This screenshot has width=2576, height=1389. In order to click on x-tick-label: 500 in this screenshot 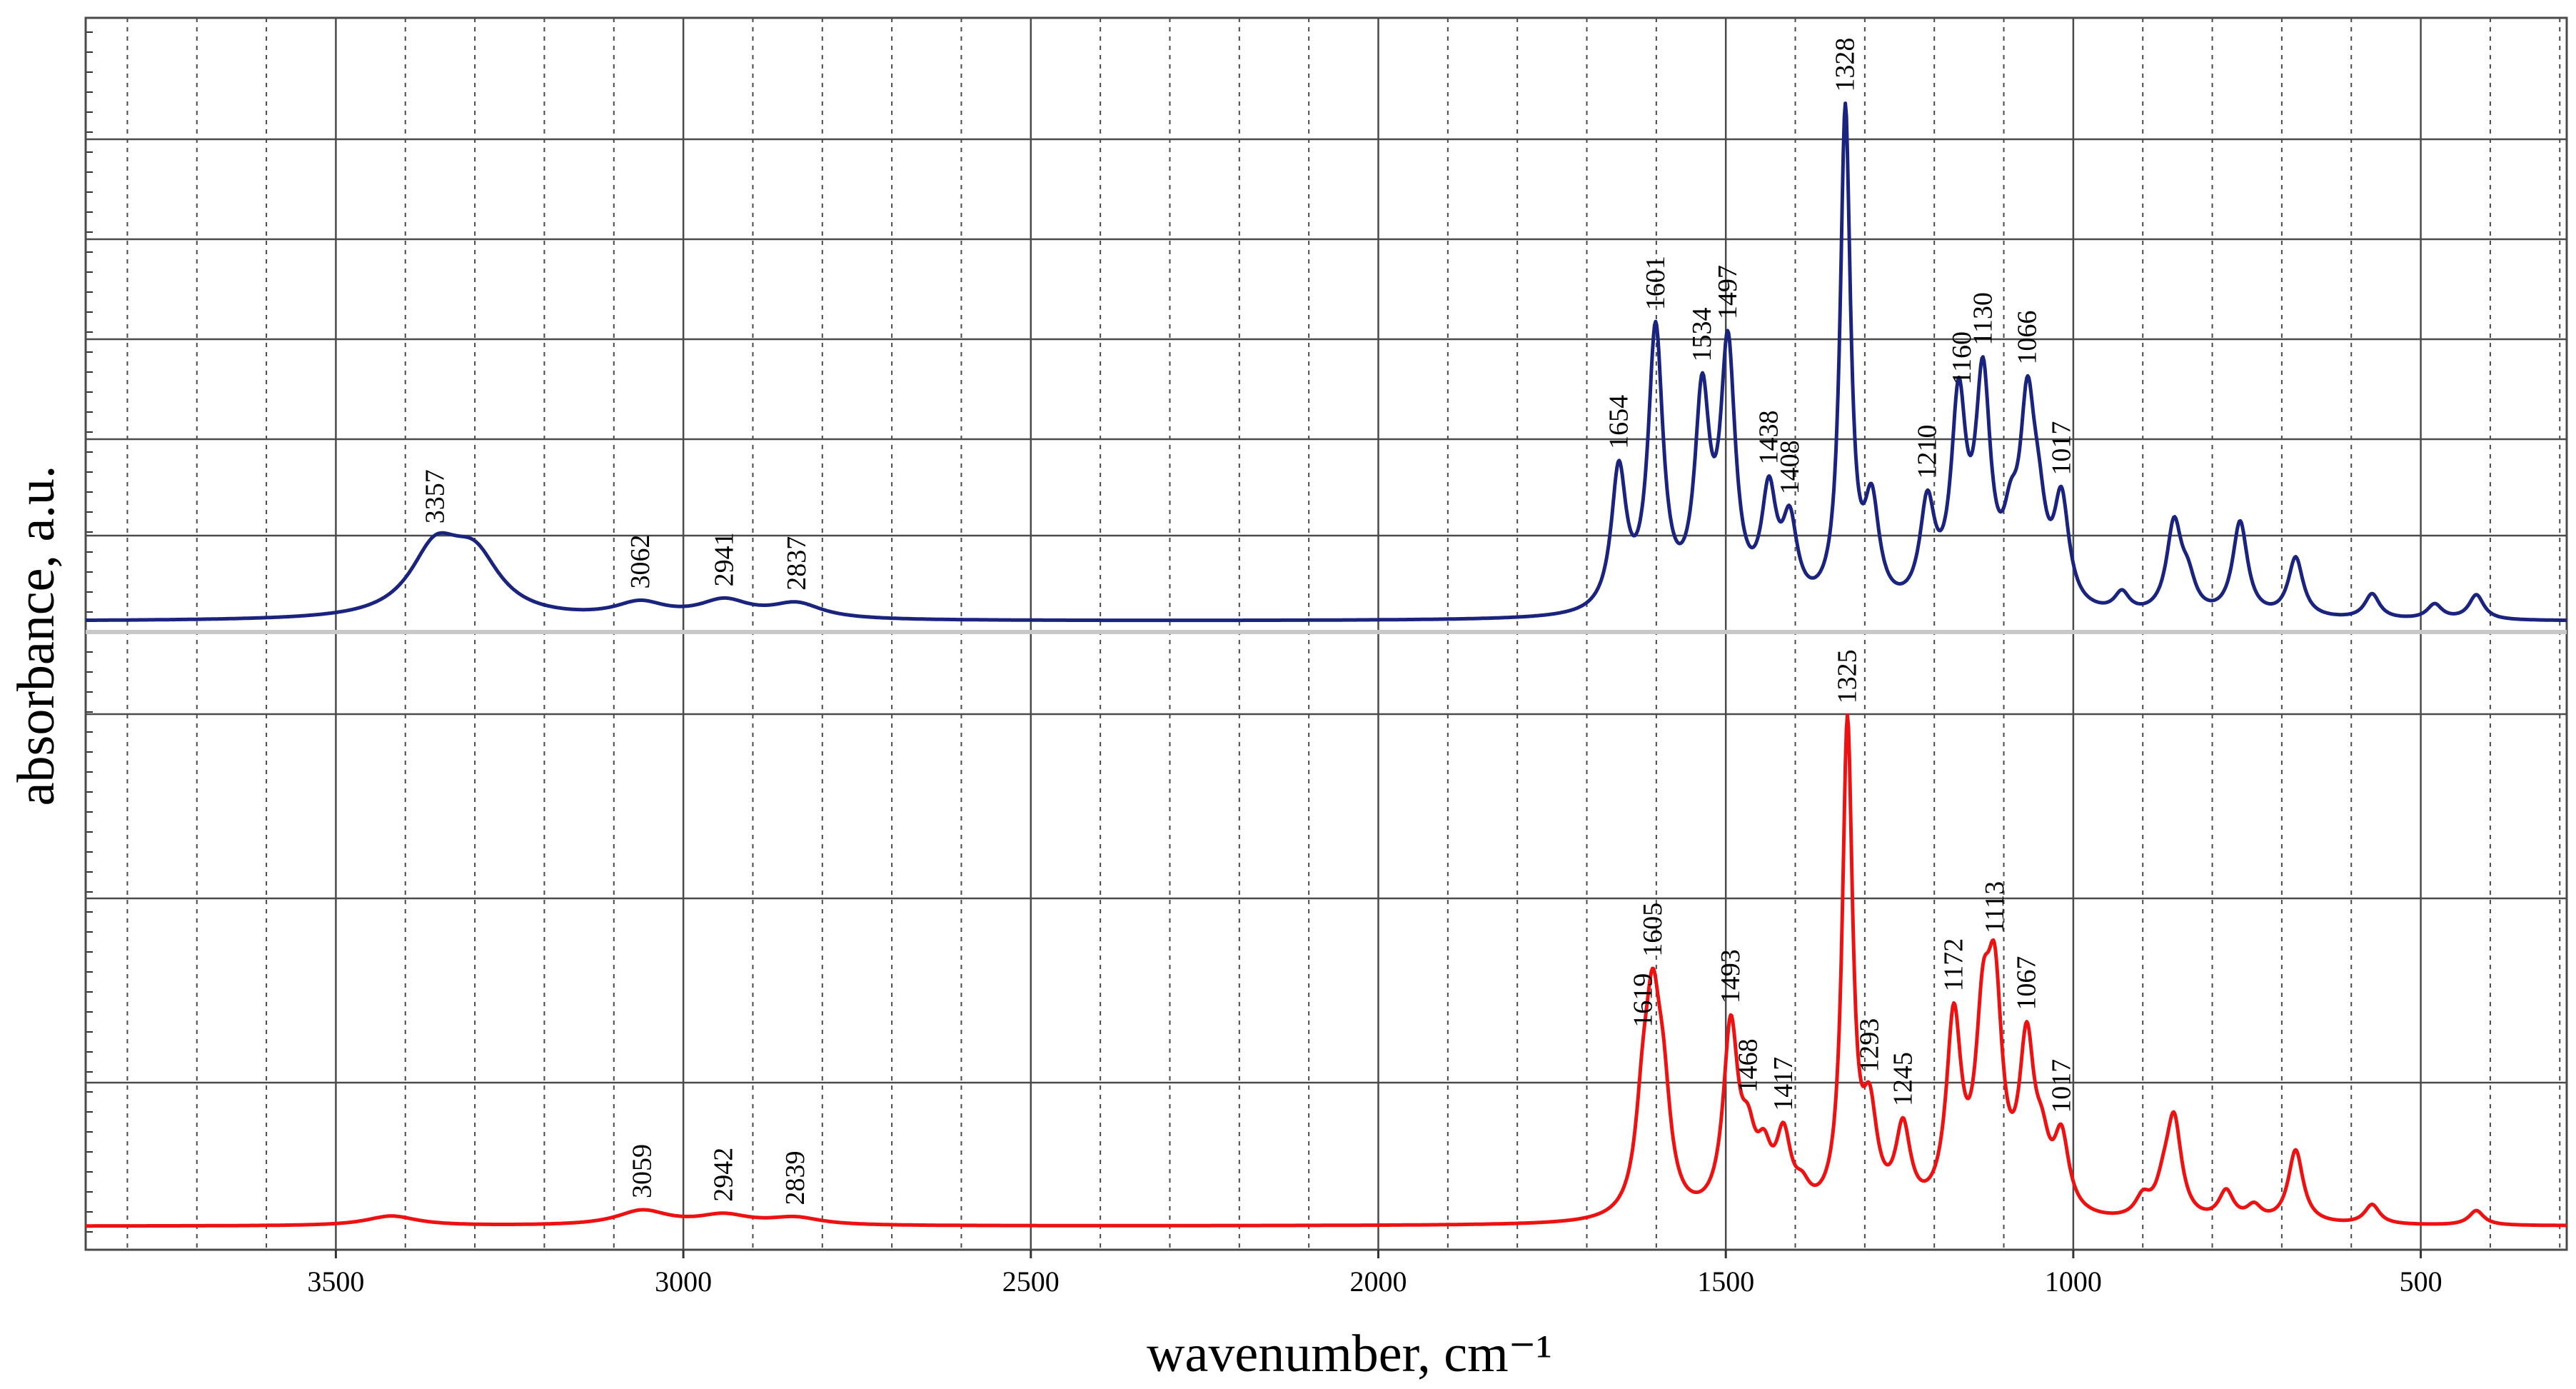, I will do `click(2421, 1281)`.